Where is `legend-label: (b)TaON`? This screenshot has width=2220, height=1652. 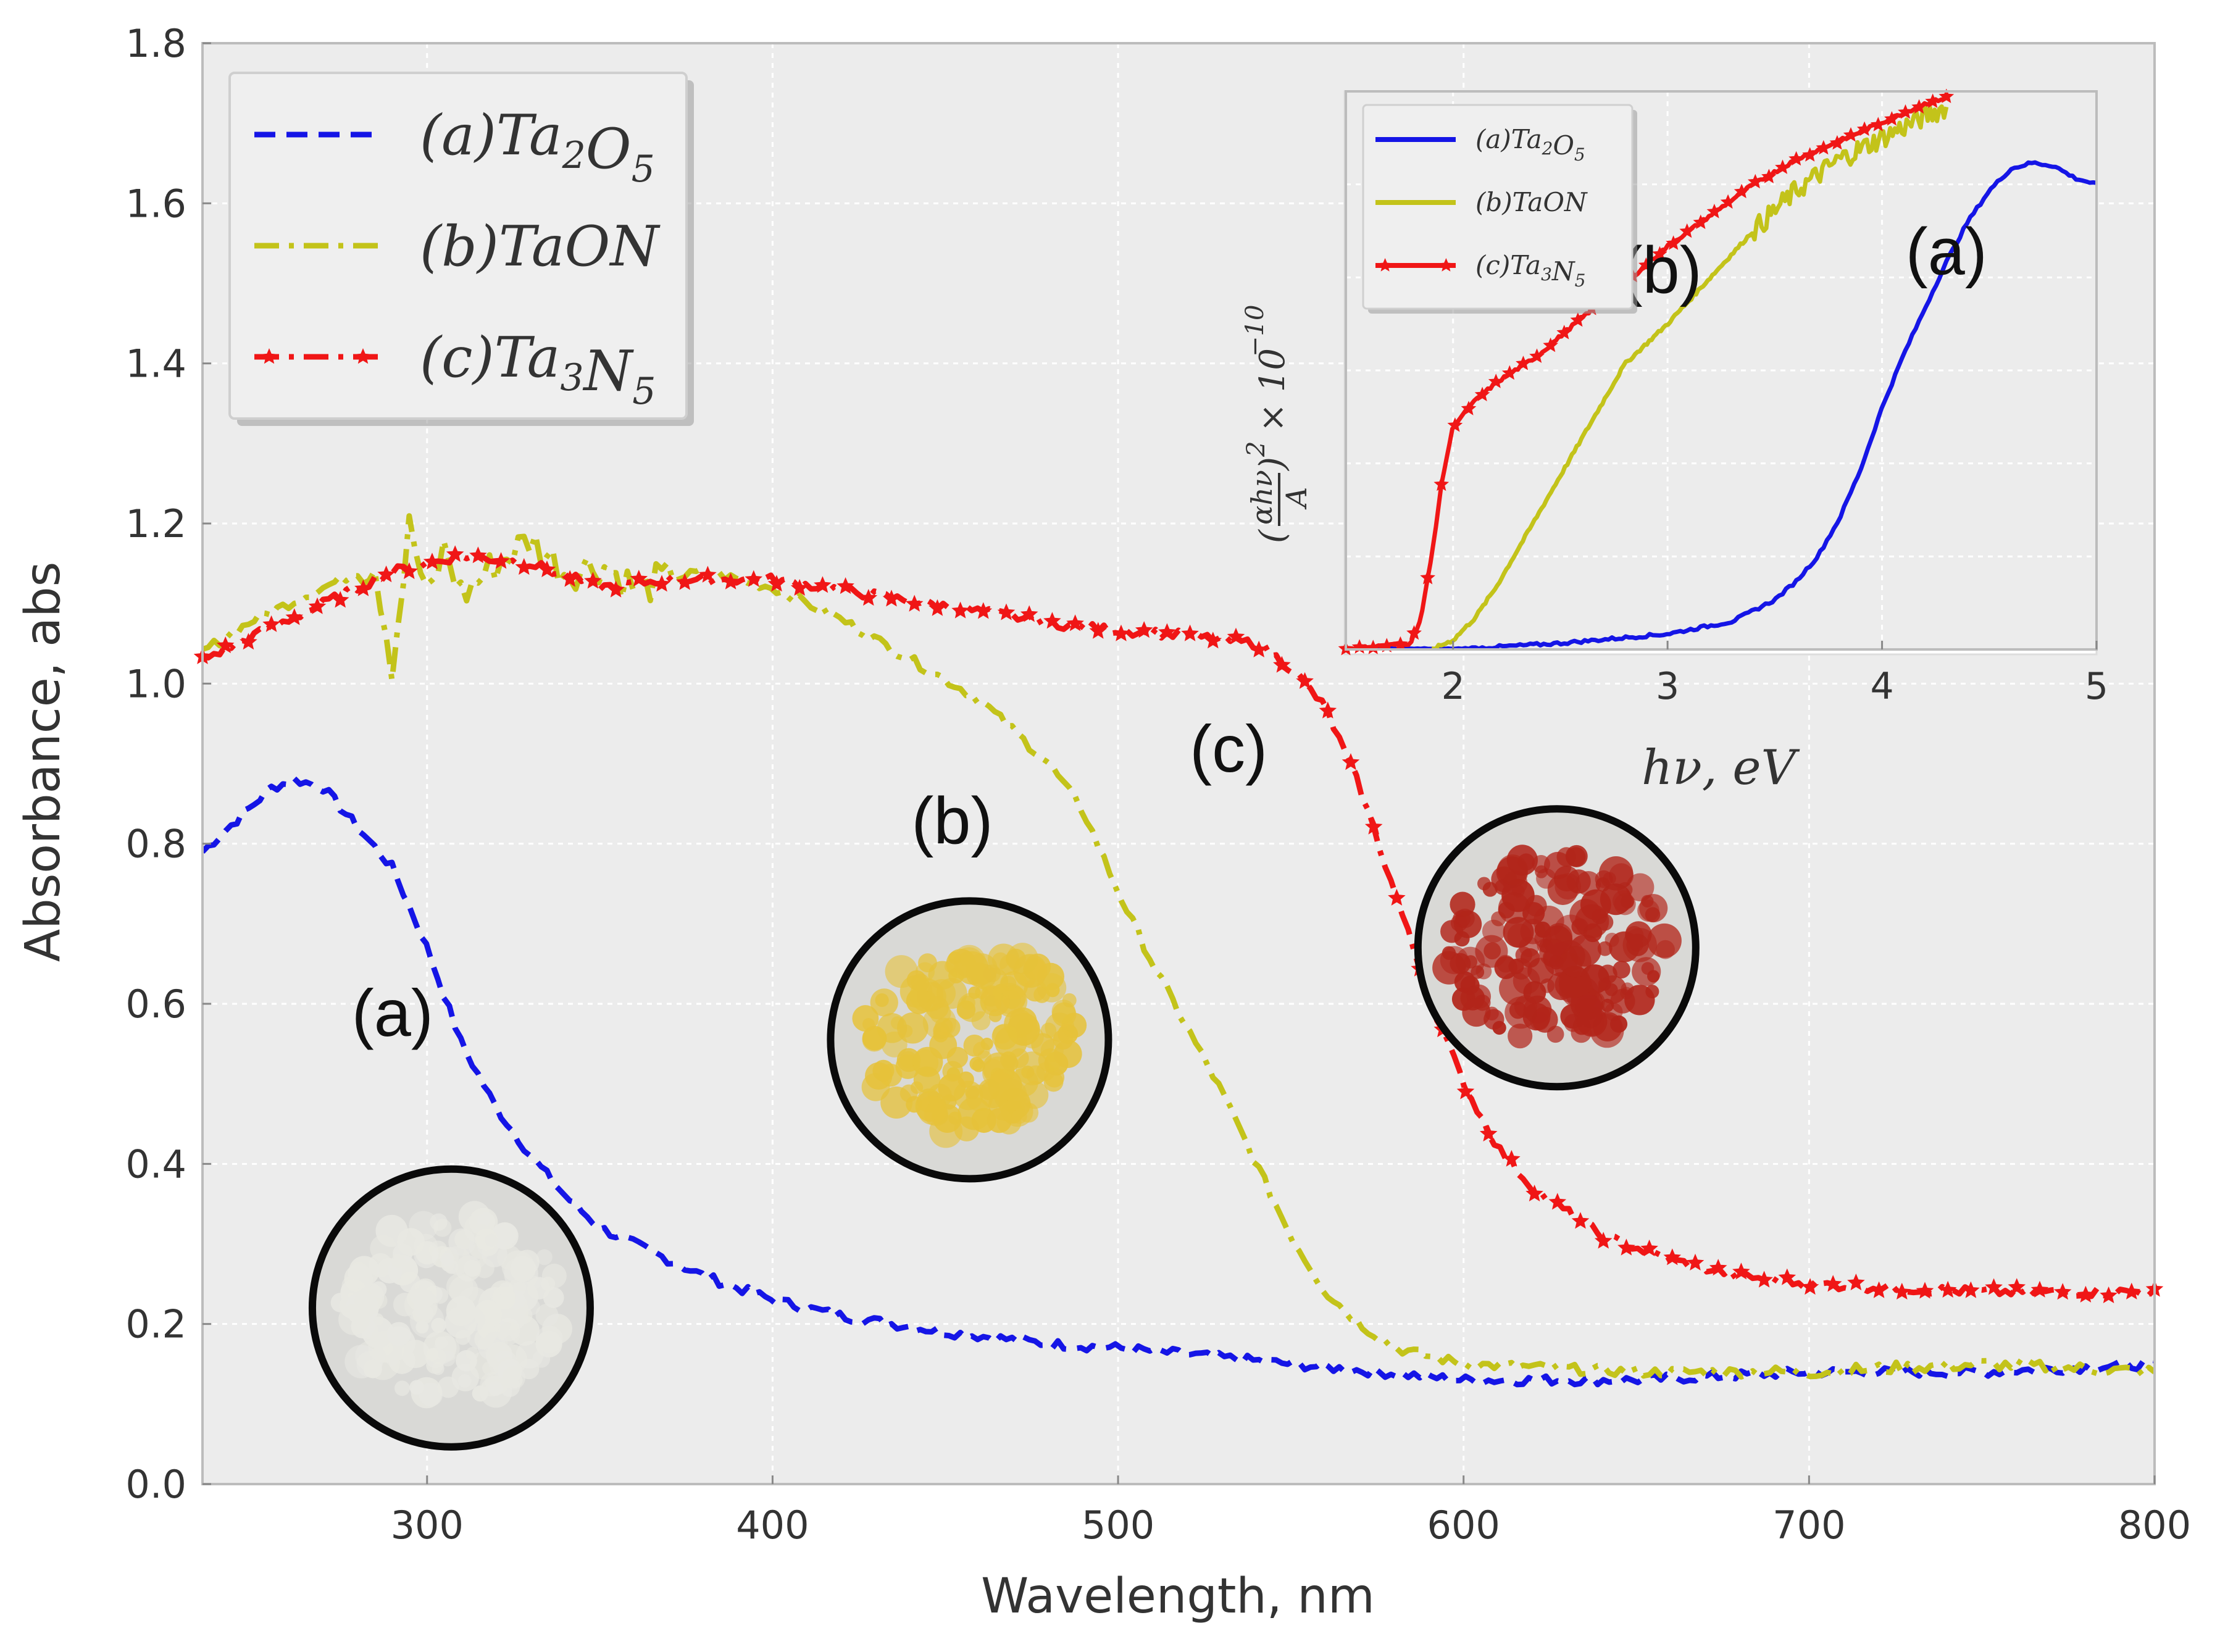 legend-label: (b)TaON is located at coordinates (540, 247).